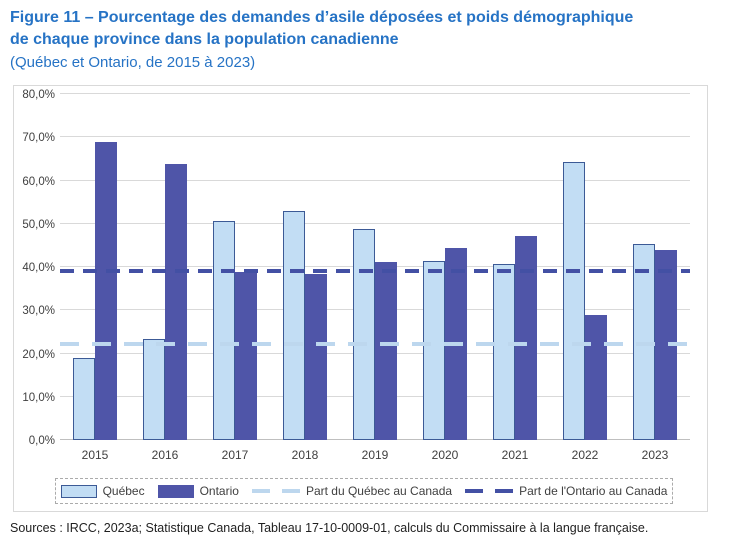  I want to click on bar-group-2021, so click(515, 338).